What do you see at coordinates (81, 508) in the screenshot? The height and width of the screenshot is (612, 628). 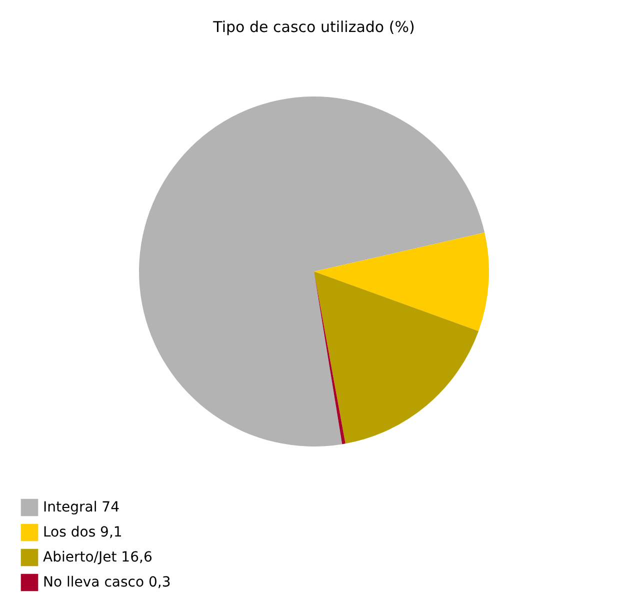 I see `legend-label: Integral 74` at bounding box center [81, 508].